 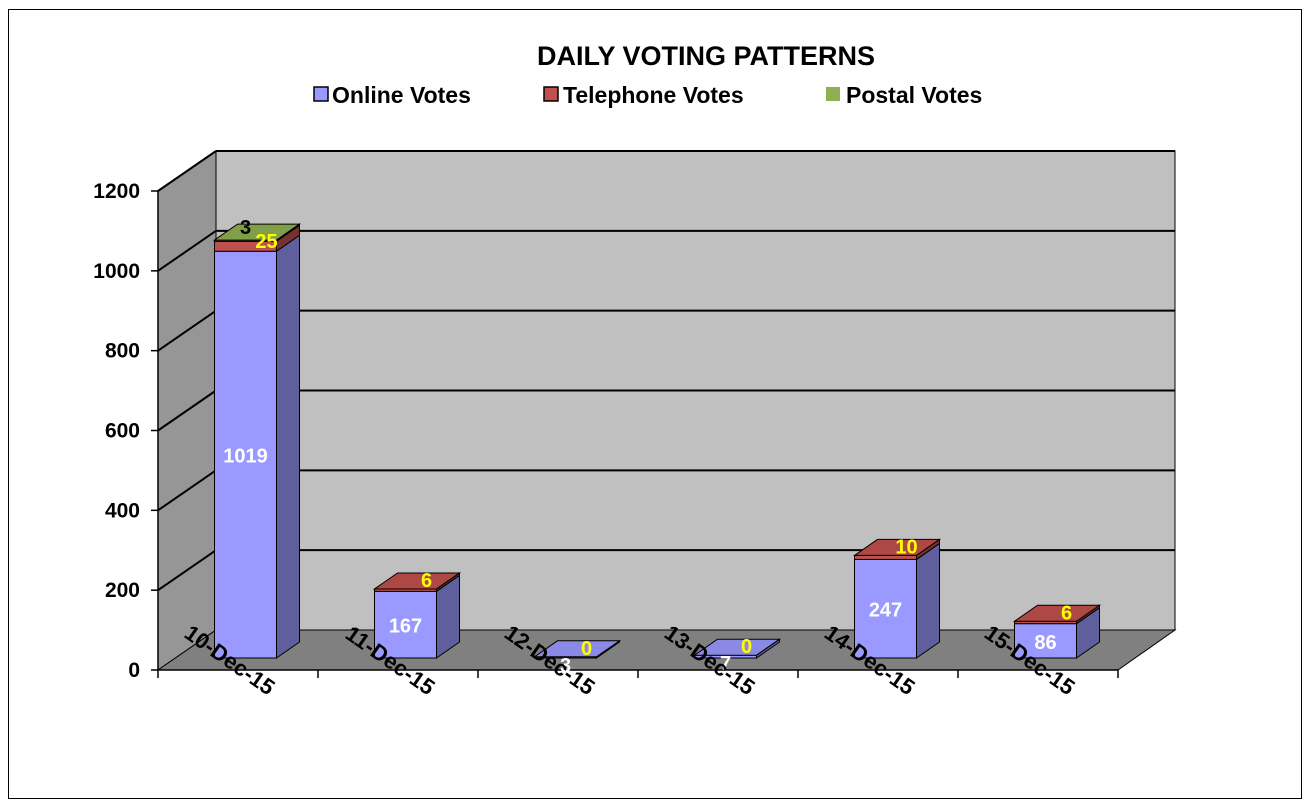 I want to click on legend-swatch-telephone, so click(x=551, y=94).